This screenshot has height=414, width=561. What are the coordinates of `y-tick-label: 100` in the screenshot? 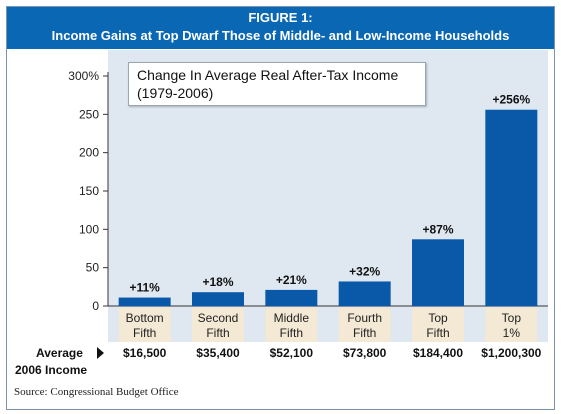 It's located at (89, 229).